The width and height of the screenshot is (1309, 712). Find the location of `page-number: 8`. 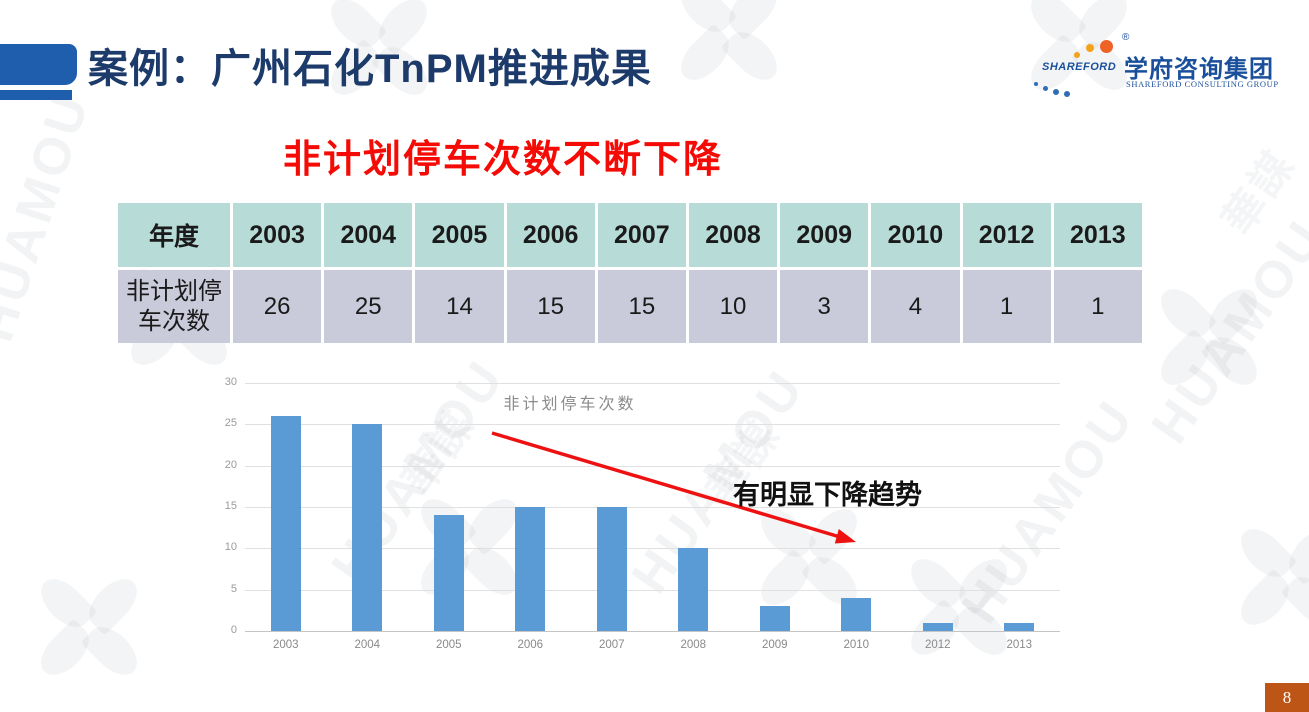

page-number: 8 is located at coordinates (1287, 697).